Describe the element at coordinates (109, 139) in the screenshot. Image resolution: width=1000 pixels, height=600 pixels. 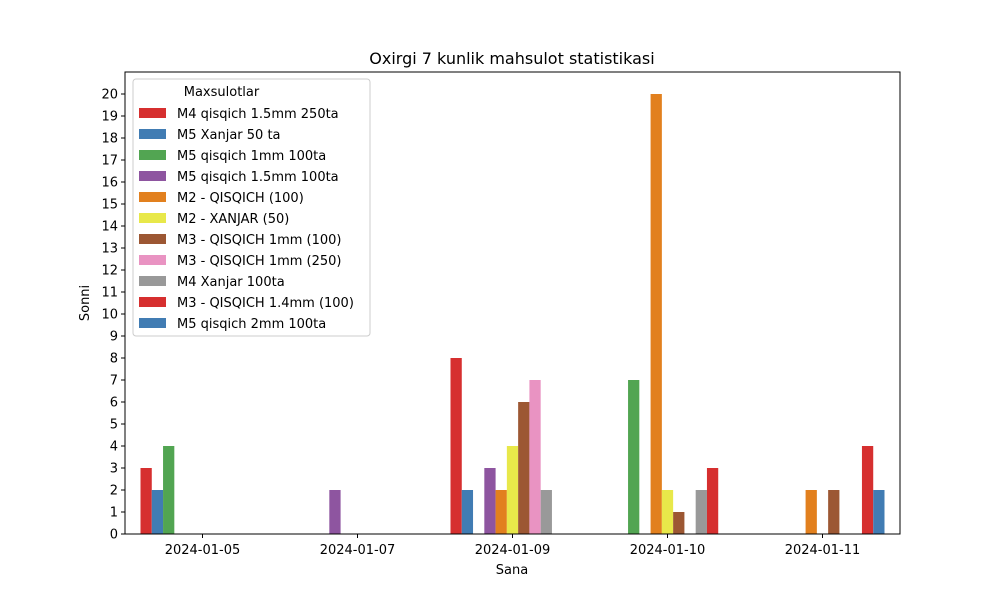
I see `y-tick-label: 18` at that location.